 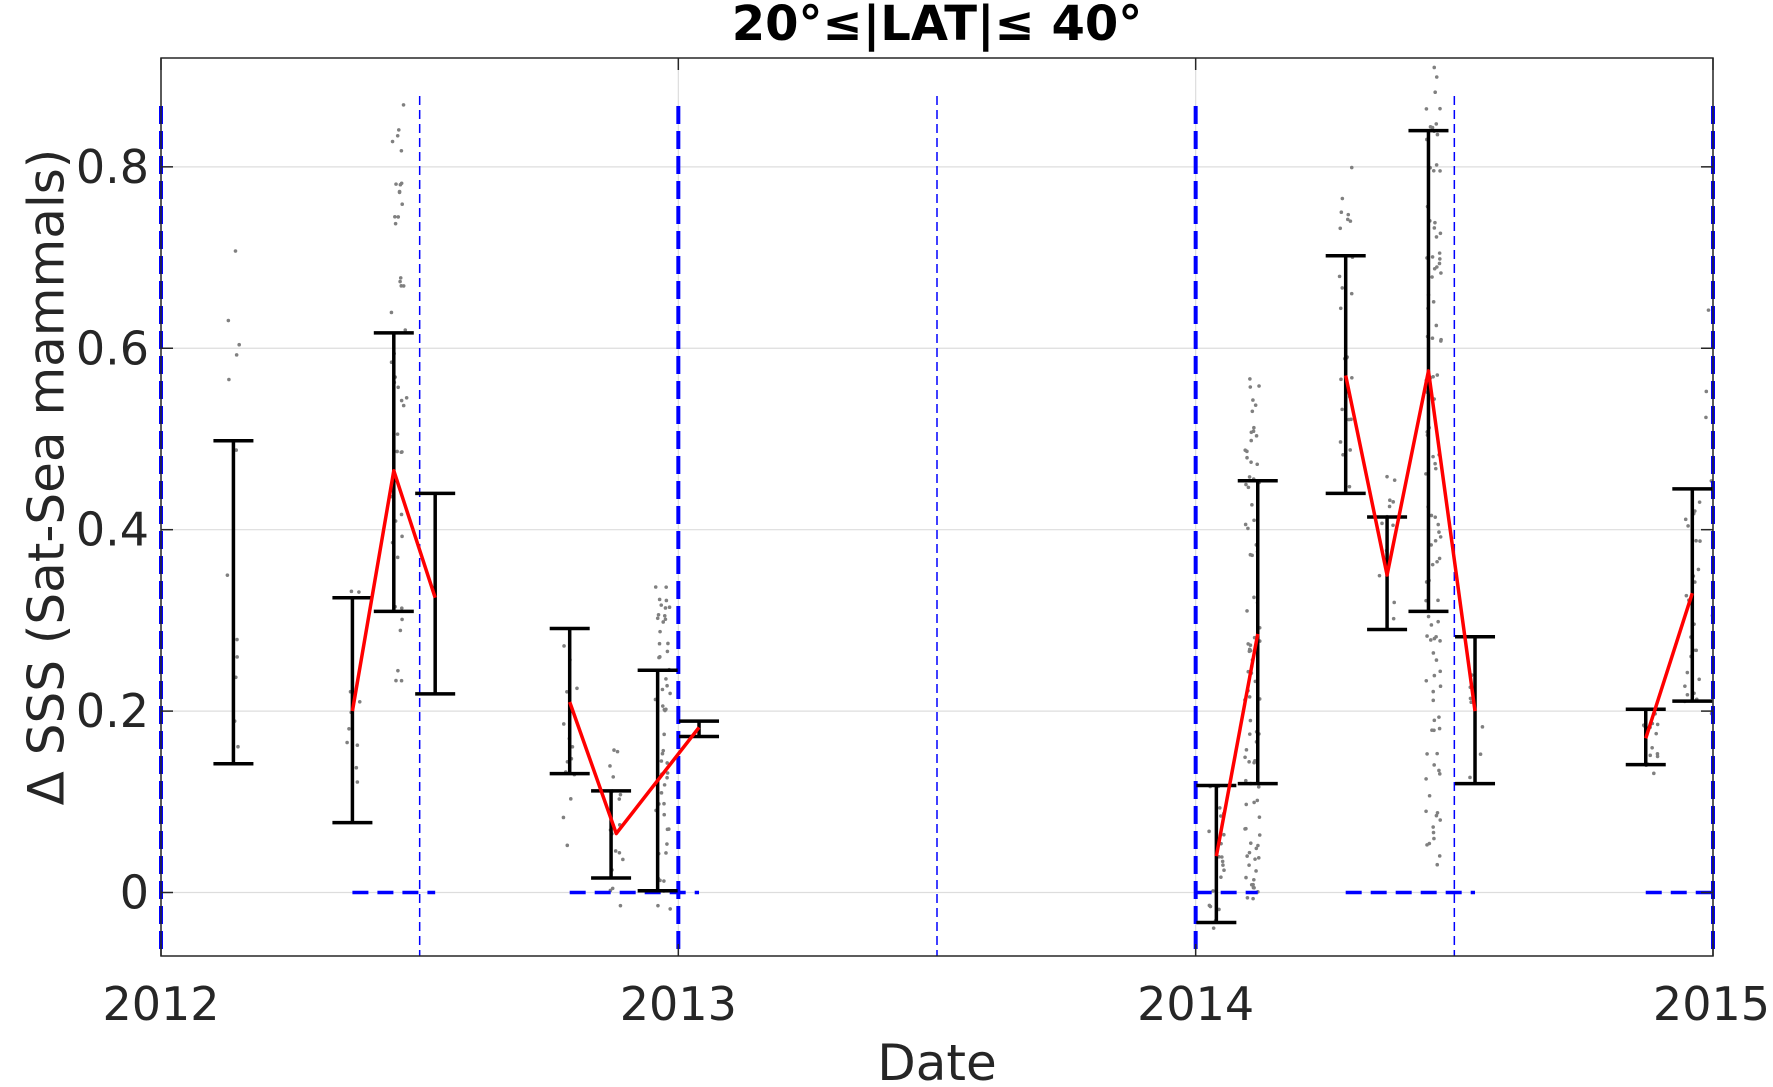 I want to click on chart-title: 20°≤|LAT|≤ 40°, so click(x=937, y=26).